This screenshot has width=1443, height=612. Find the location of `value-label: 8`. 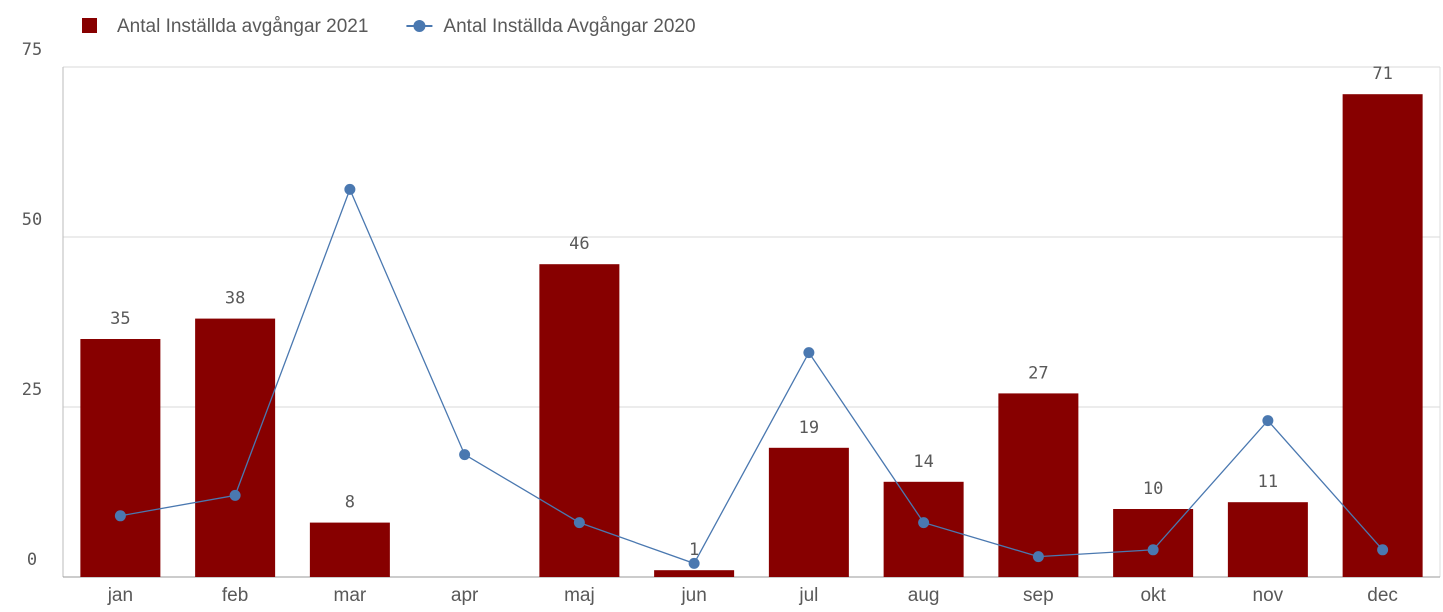

value-label: 8 is located at coordinates (350, 503).